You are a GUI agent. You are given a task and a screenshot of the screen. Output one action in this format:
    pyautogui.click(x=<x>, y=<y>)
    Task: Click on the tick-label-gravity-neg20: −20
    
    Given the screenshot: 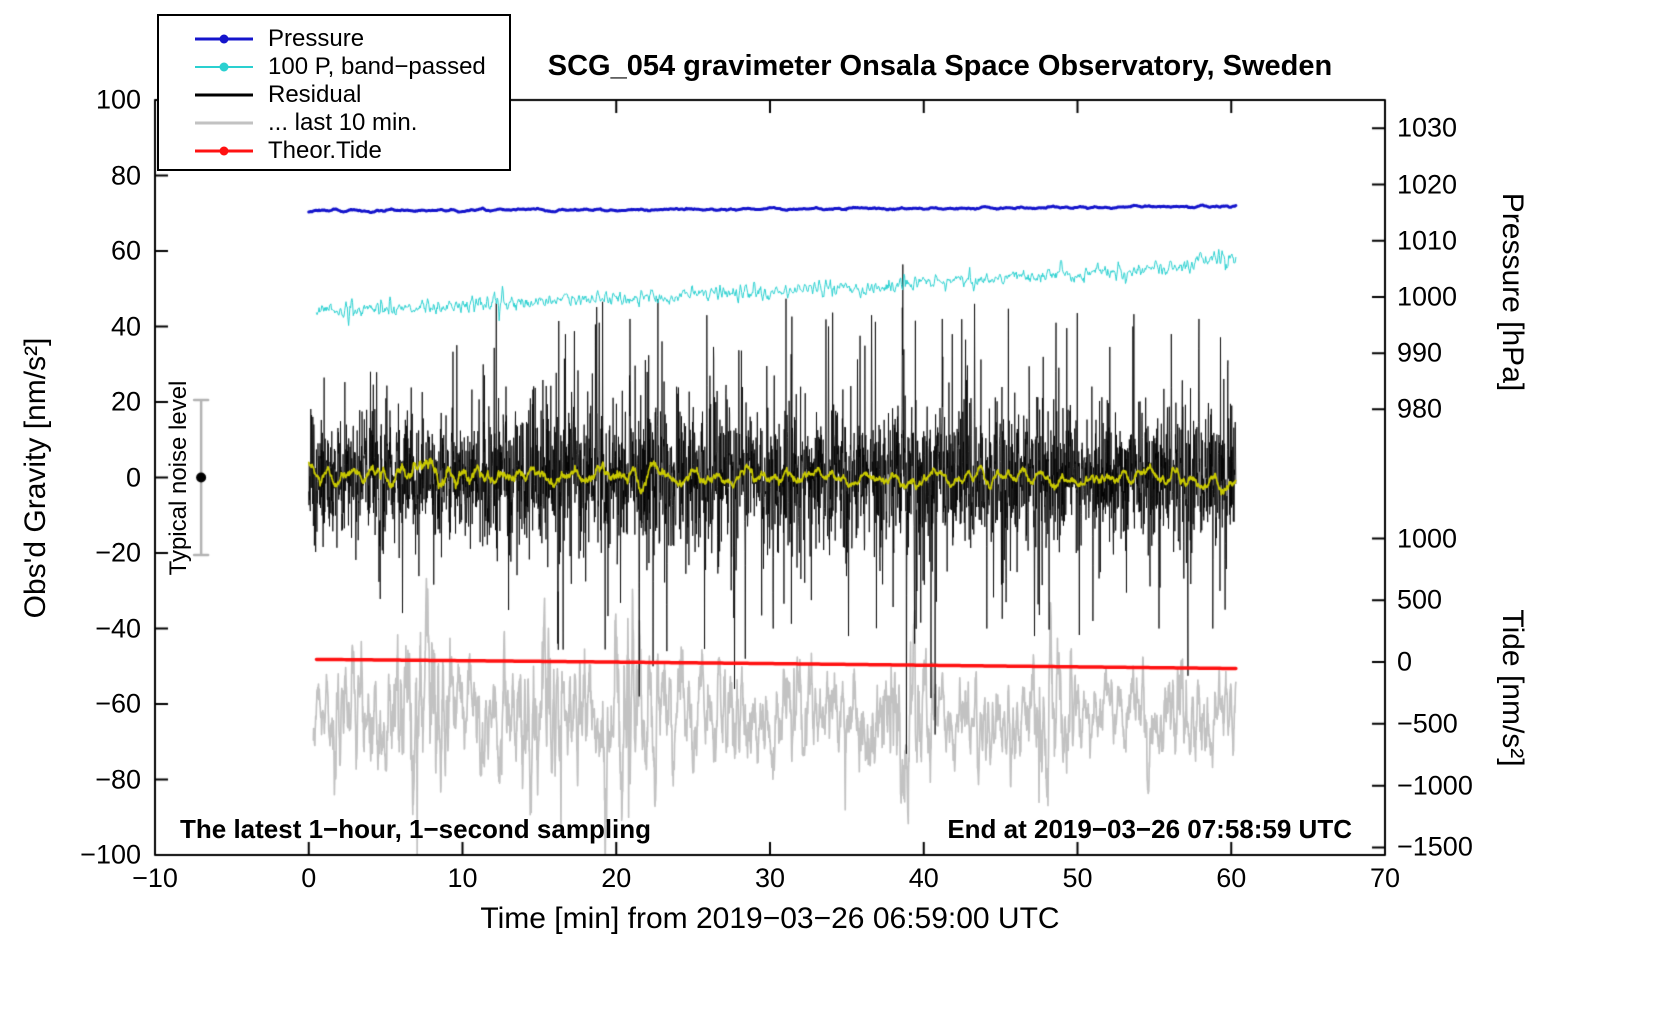 What is the action you would take?
    pyautogui.click(x=118, y=552)
    